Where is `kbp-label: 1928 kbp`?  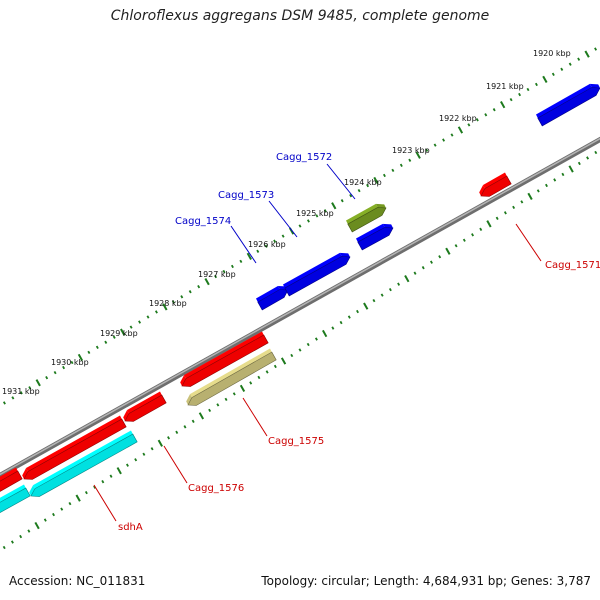 kbp-label: 1928 kbp is located at coordinates (168, 303).